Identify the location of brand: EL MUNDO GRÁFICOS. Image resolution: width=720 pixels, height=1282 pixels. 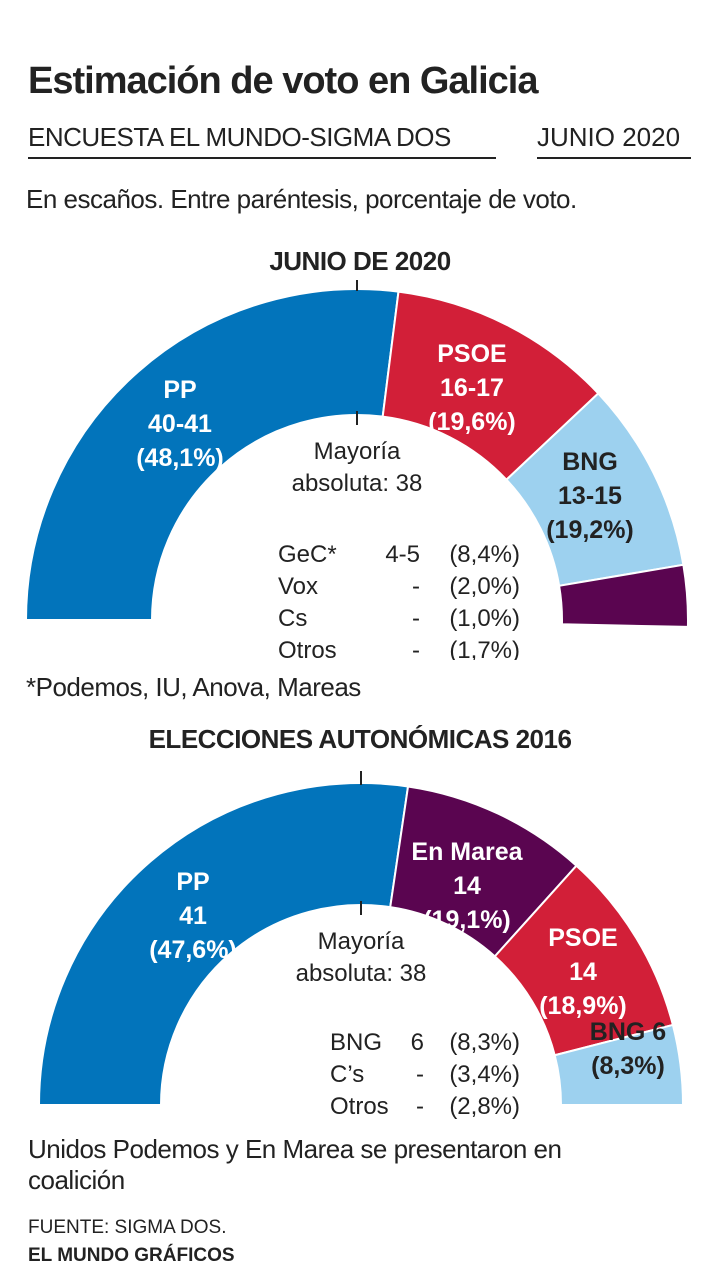
(131, 1255).